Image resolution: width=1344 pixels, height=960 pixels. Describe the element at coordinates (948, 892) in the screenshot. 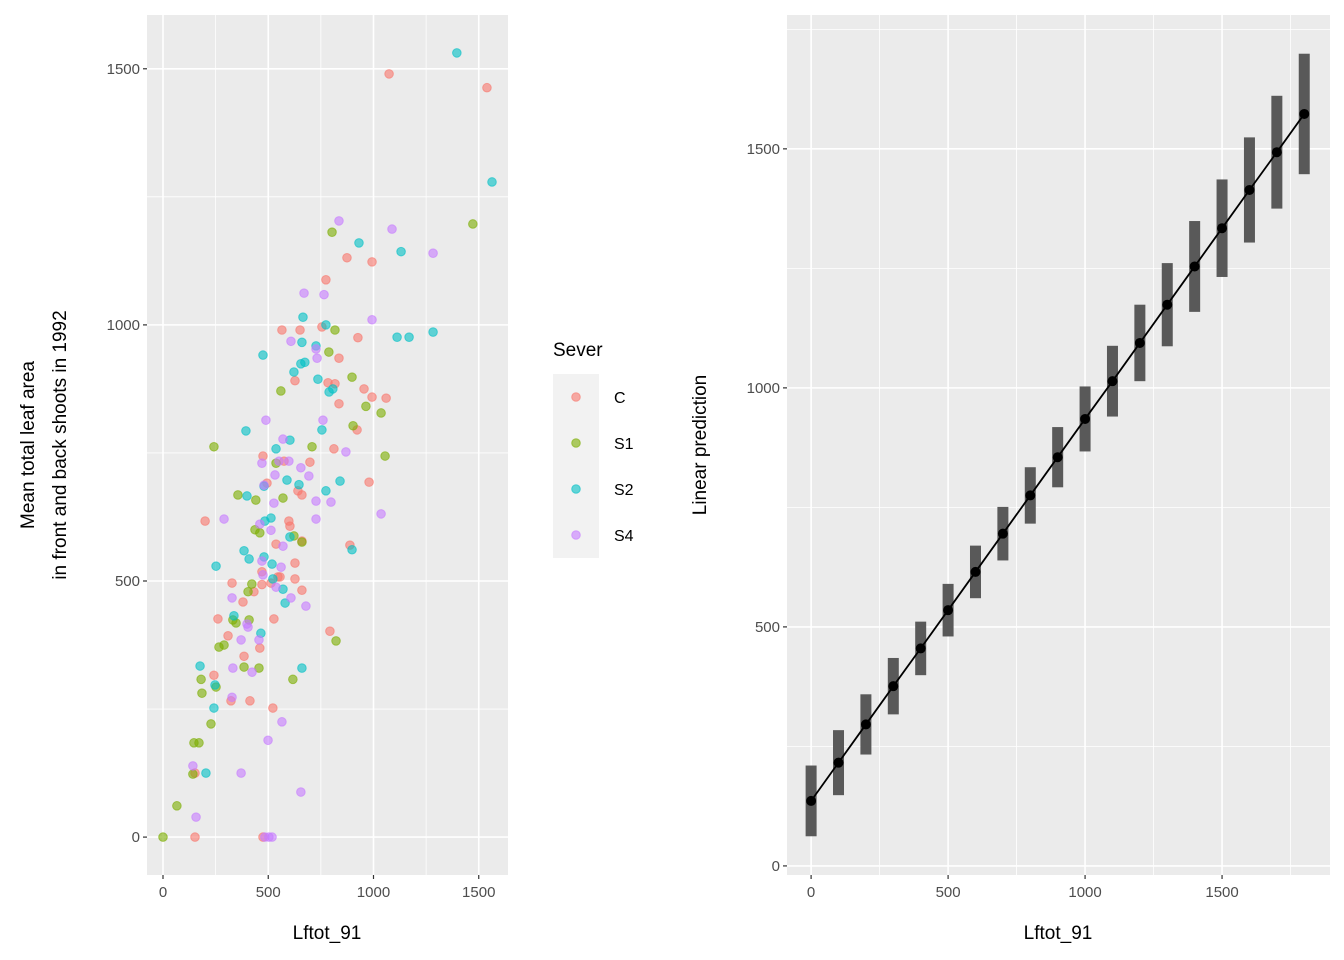

I see `x-tick-label: 500` at that location.